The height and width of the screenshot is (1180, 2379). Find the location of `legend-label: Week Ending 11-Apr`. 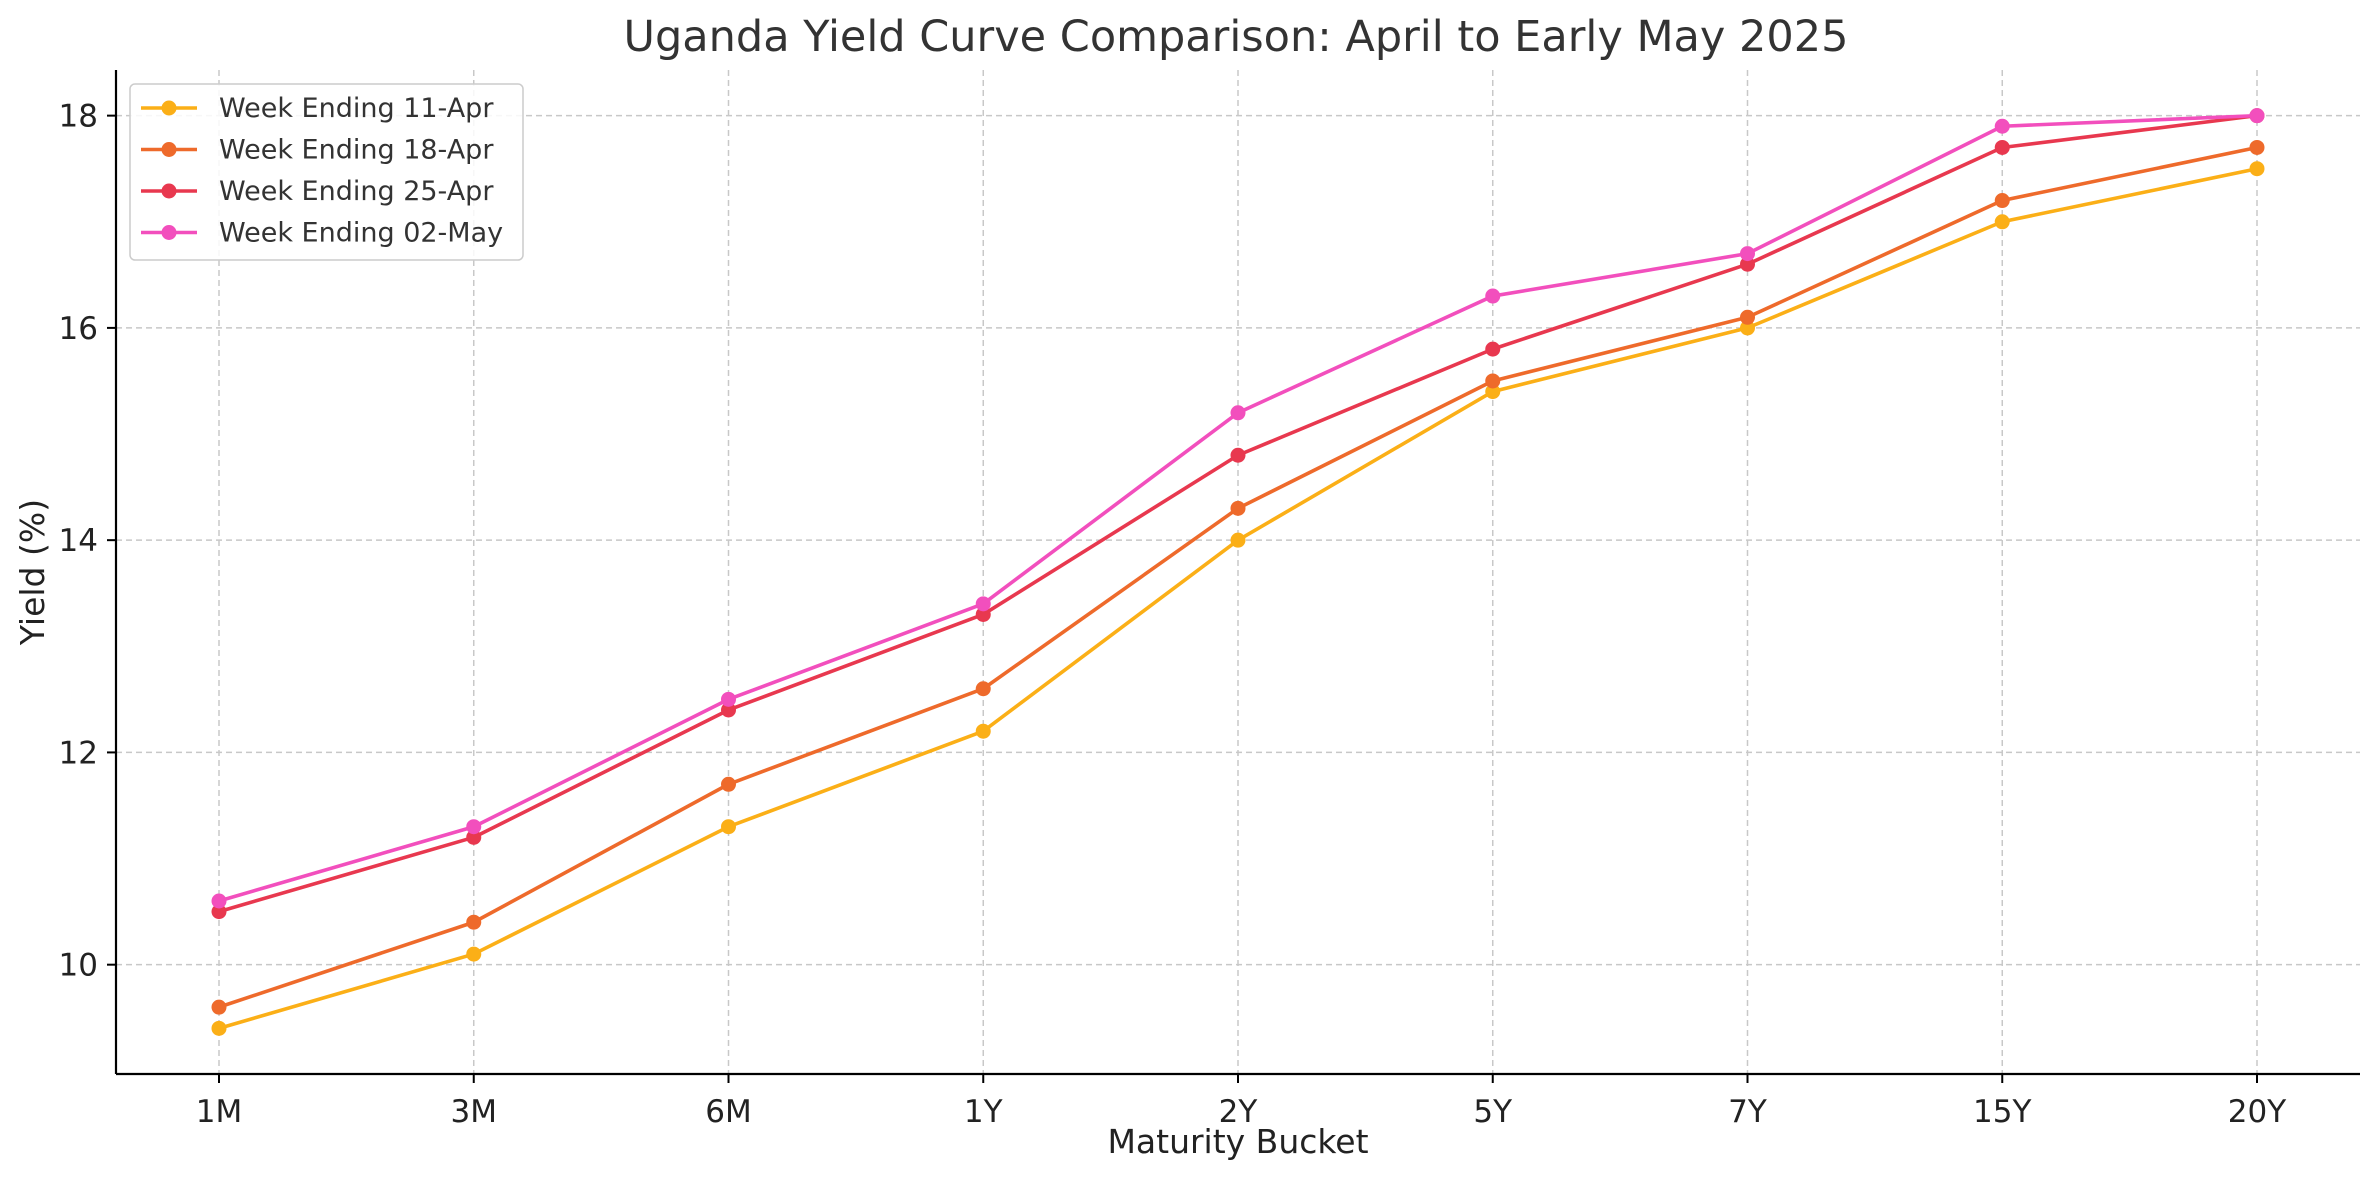

legend-label: Week Ending 11-Apr is located at coordinates (356, 108).